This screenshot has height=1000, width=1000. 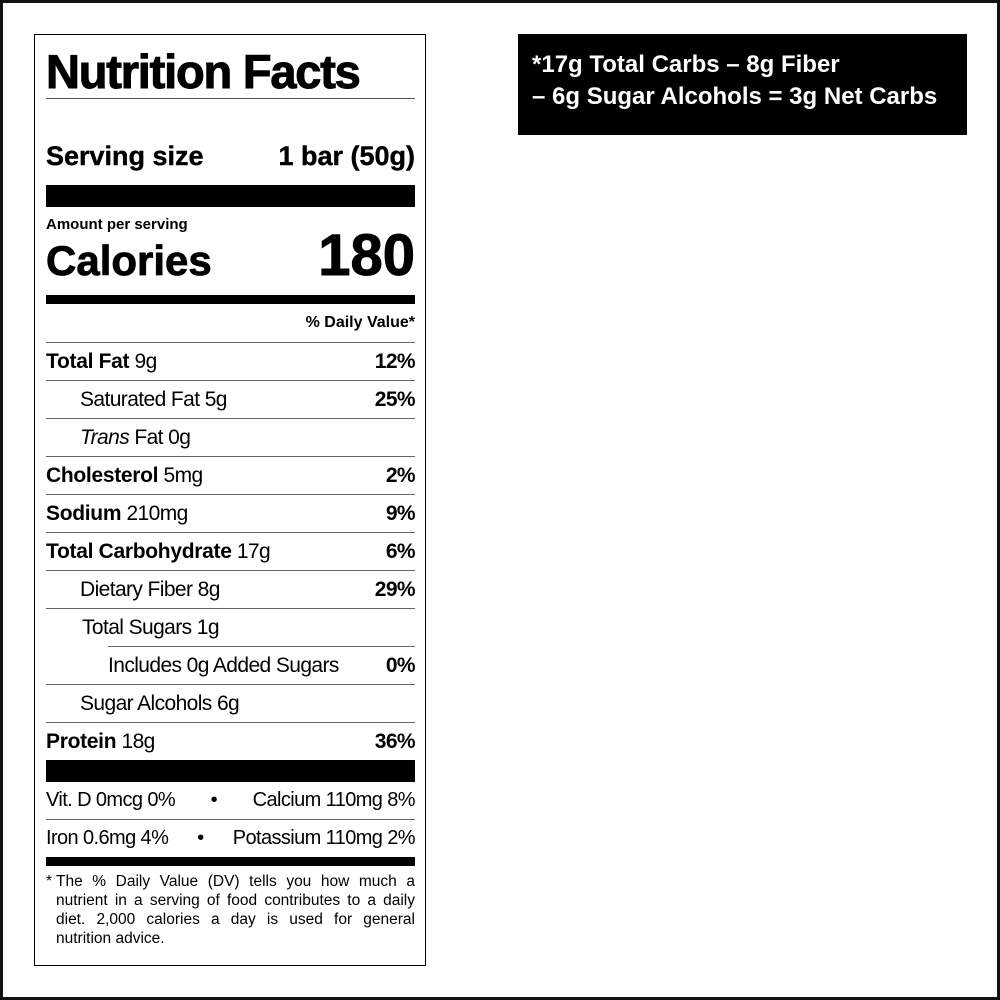 I want to click on nutrient-amount: 1g, so click(x=208, y=627).